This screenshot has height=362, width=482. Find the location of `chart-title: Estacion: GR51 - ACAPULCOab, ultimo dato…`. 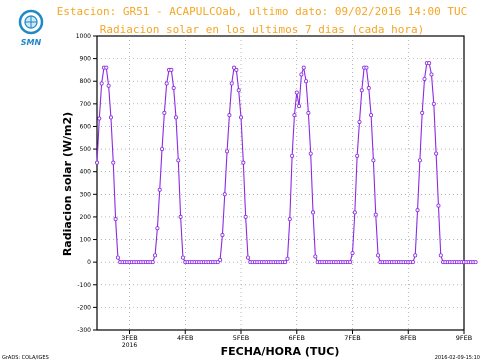

chart-title: Estacion: GR51 - ACAPULCOab, ultimo dato… is located at coordinates (262, 11).